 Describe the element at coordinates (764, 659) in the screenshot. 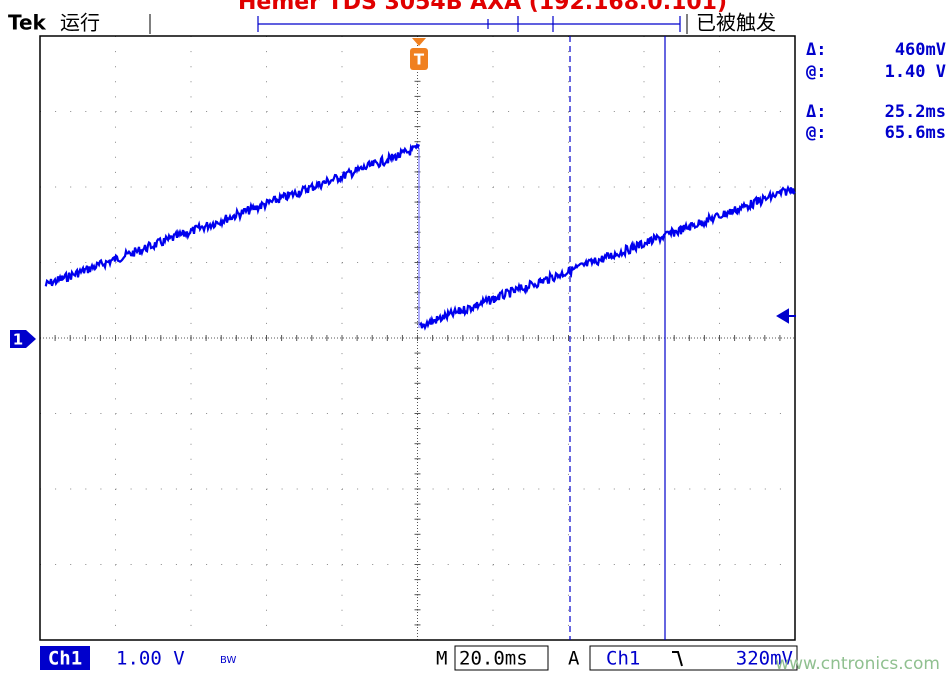

I see `footer-trigger-level: 320mV` at that location.